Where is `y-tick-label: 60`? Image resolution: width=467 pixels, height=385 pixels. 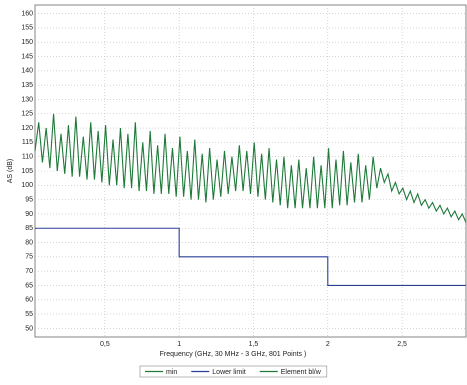
y-tick-label: 60 is located at coordinates (29, 300).